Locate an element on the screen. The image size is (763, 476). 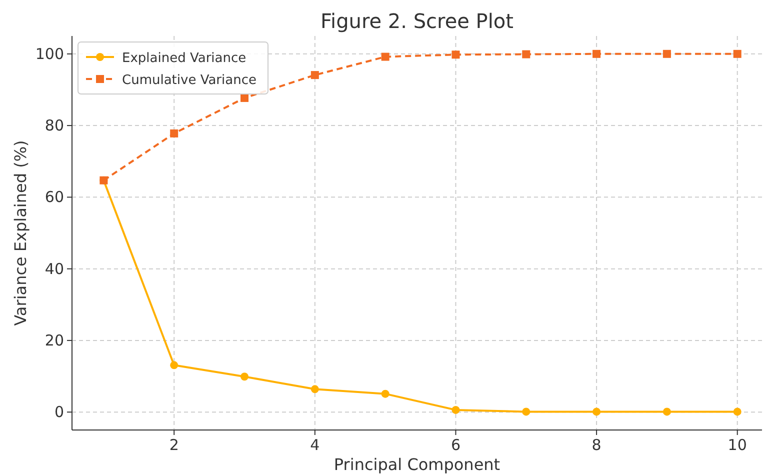
y-axis-title: Variance Explained (%) is located at coordinates (20, 233).